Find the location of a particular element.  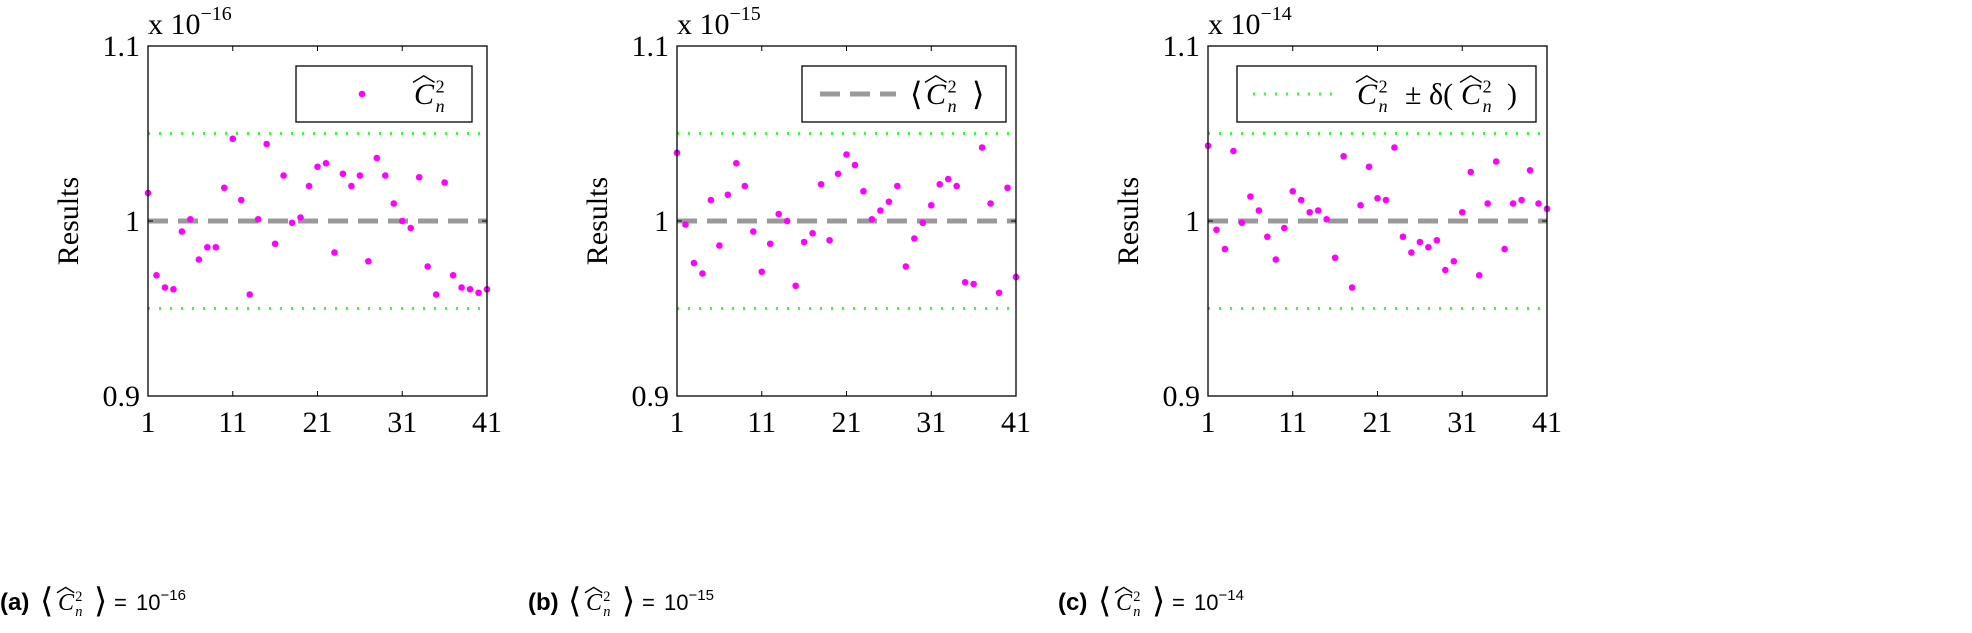

axis-multiplier: x 10−14 is located at coordinates (1250, 22).